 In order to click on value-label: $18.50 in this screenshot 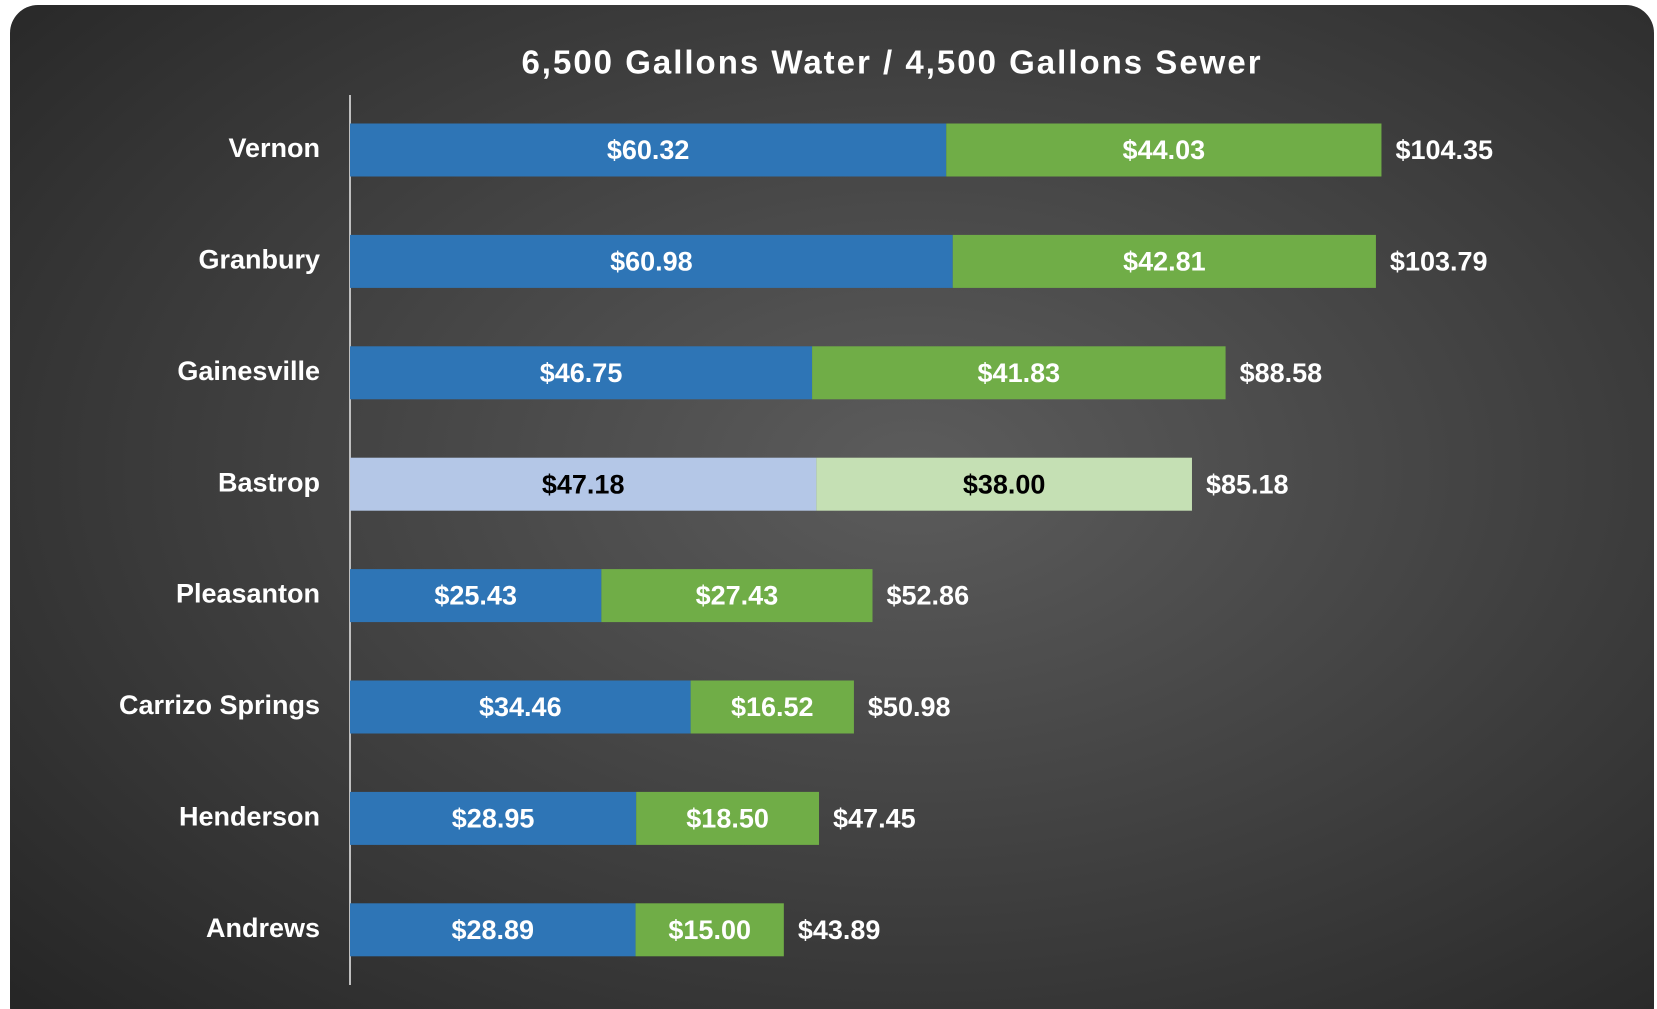, I will do `click(727, 819)`.